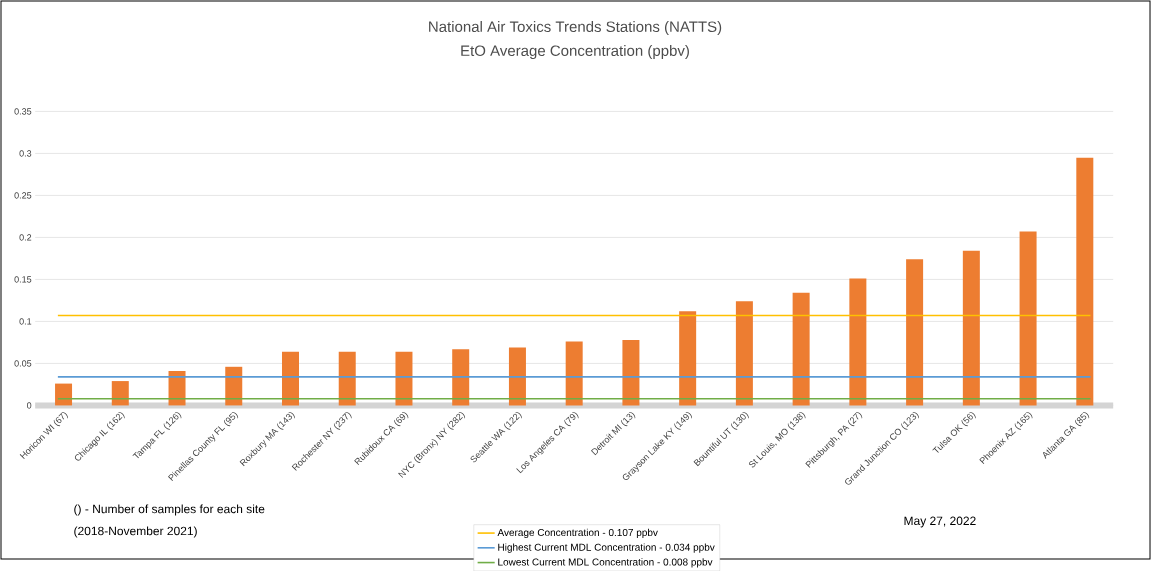 This screenshot has width=1151, height=571. I want to click on y-tick-label: 0.15, so click(23, 279).